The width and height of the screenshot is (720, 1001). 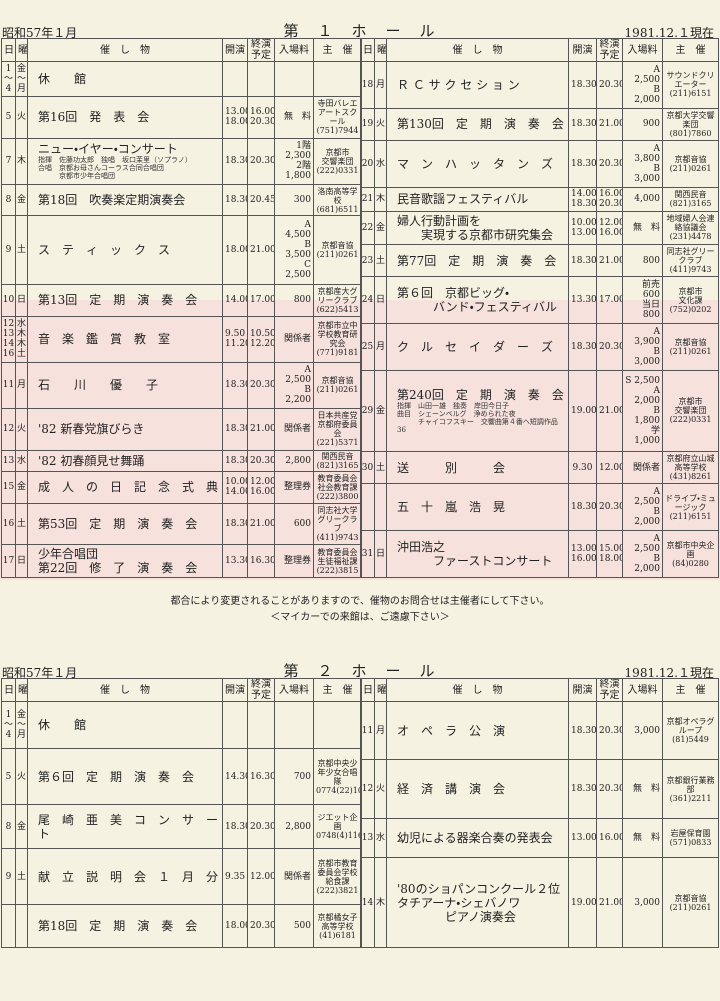 I want to click on column-header: 日, so click(x=8, y=50).